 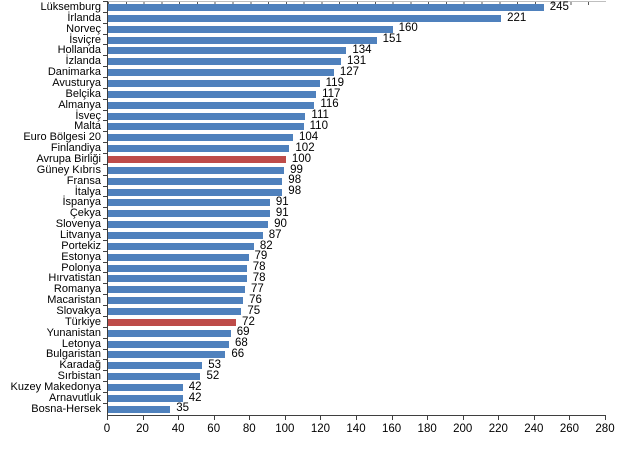 I want to click on value-label: 87, so click(x=275, y=234).